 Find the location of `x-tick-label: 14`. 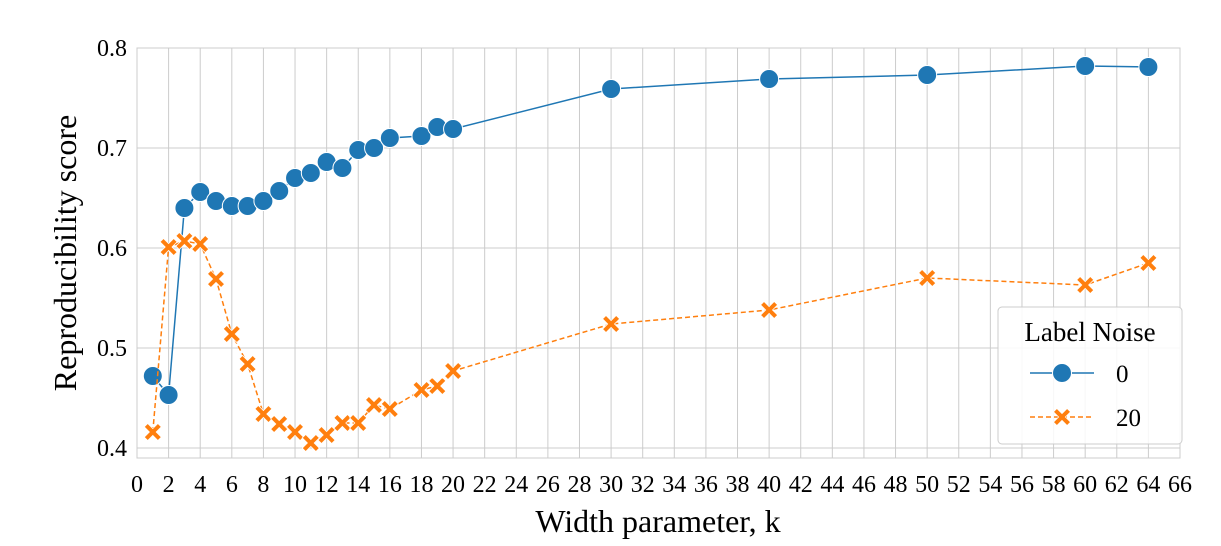

x-tick-label: 14 is located at coordinates (358, 485).